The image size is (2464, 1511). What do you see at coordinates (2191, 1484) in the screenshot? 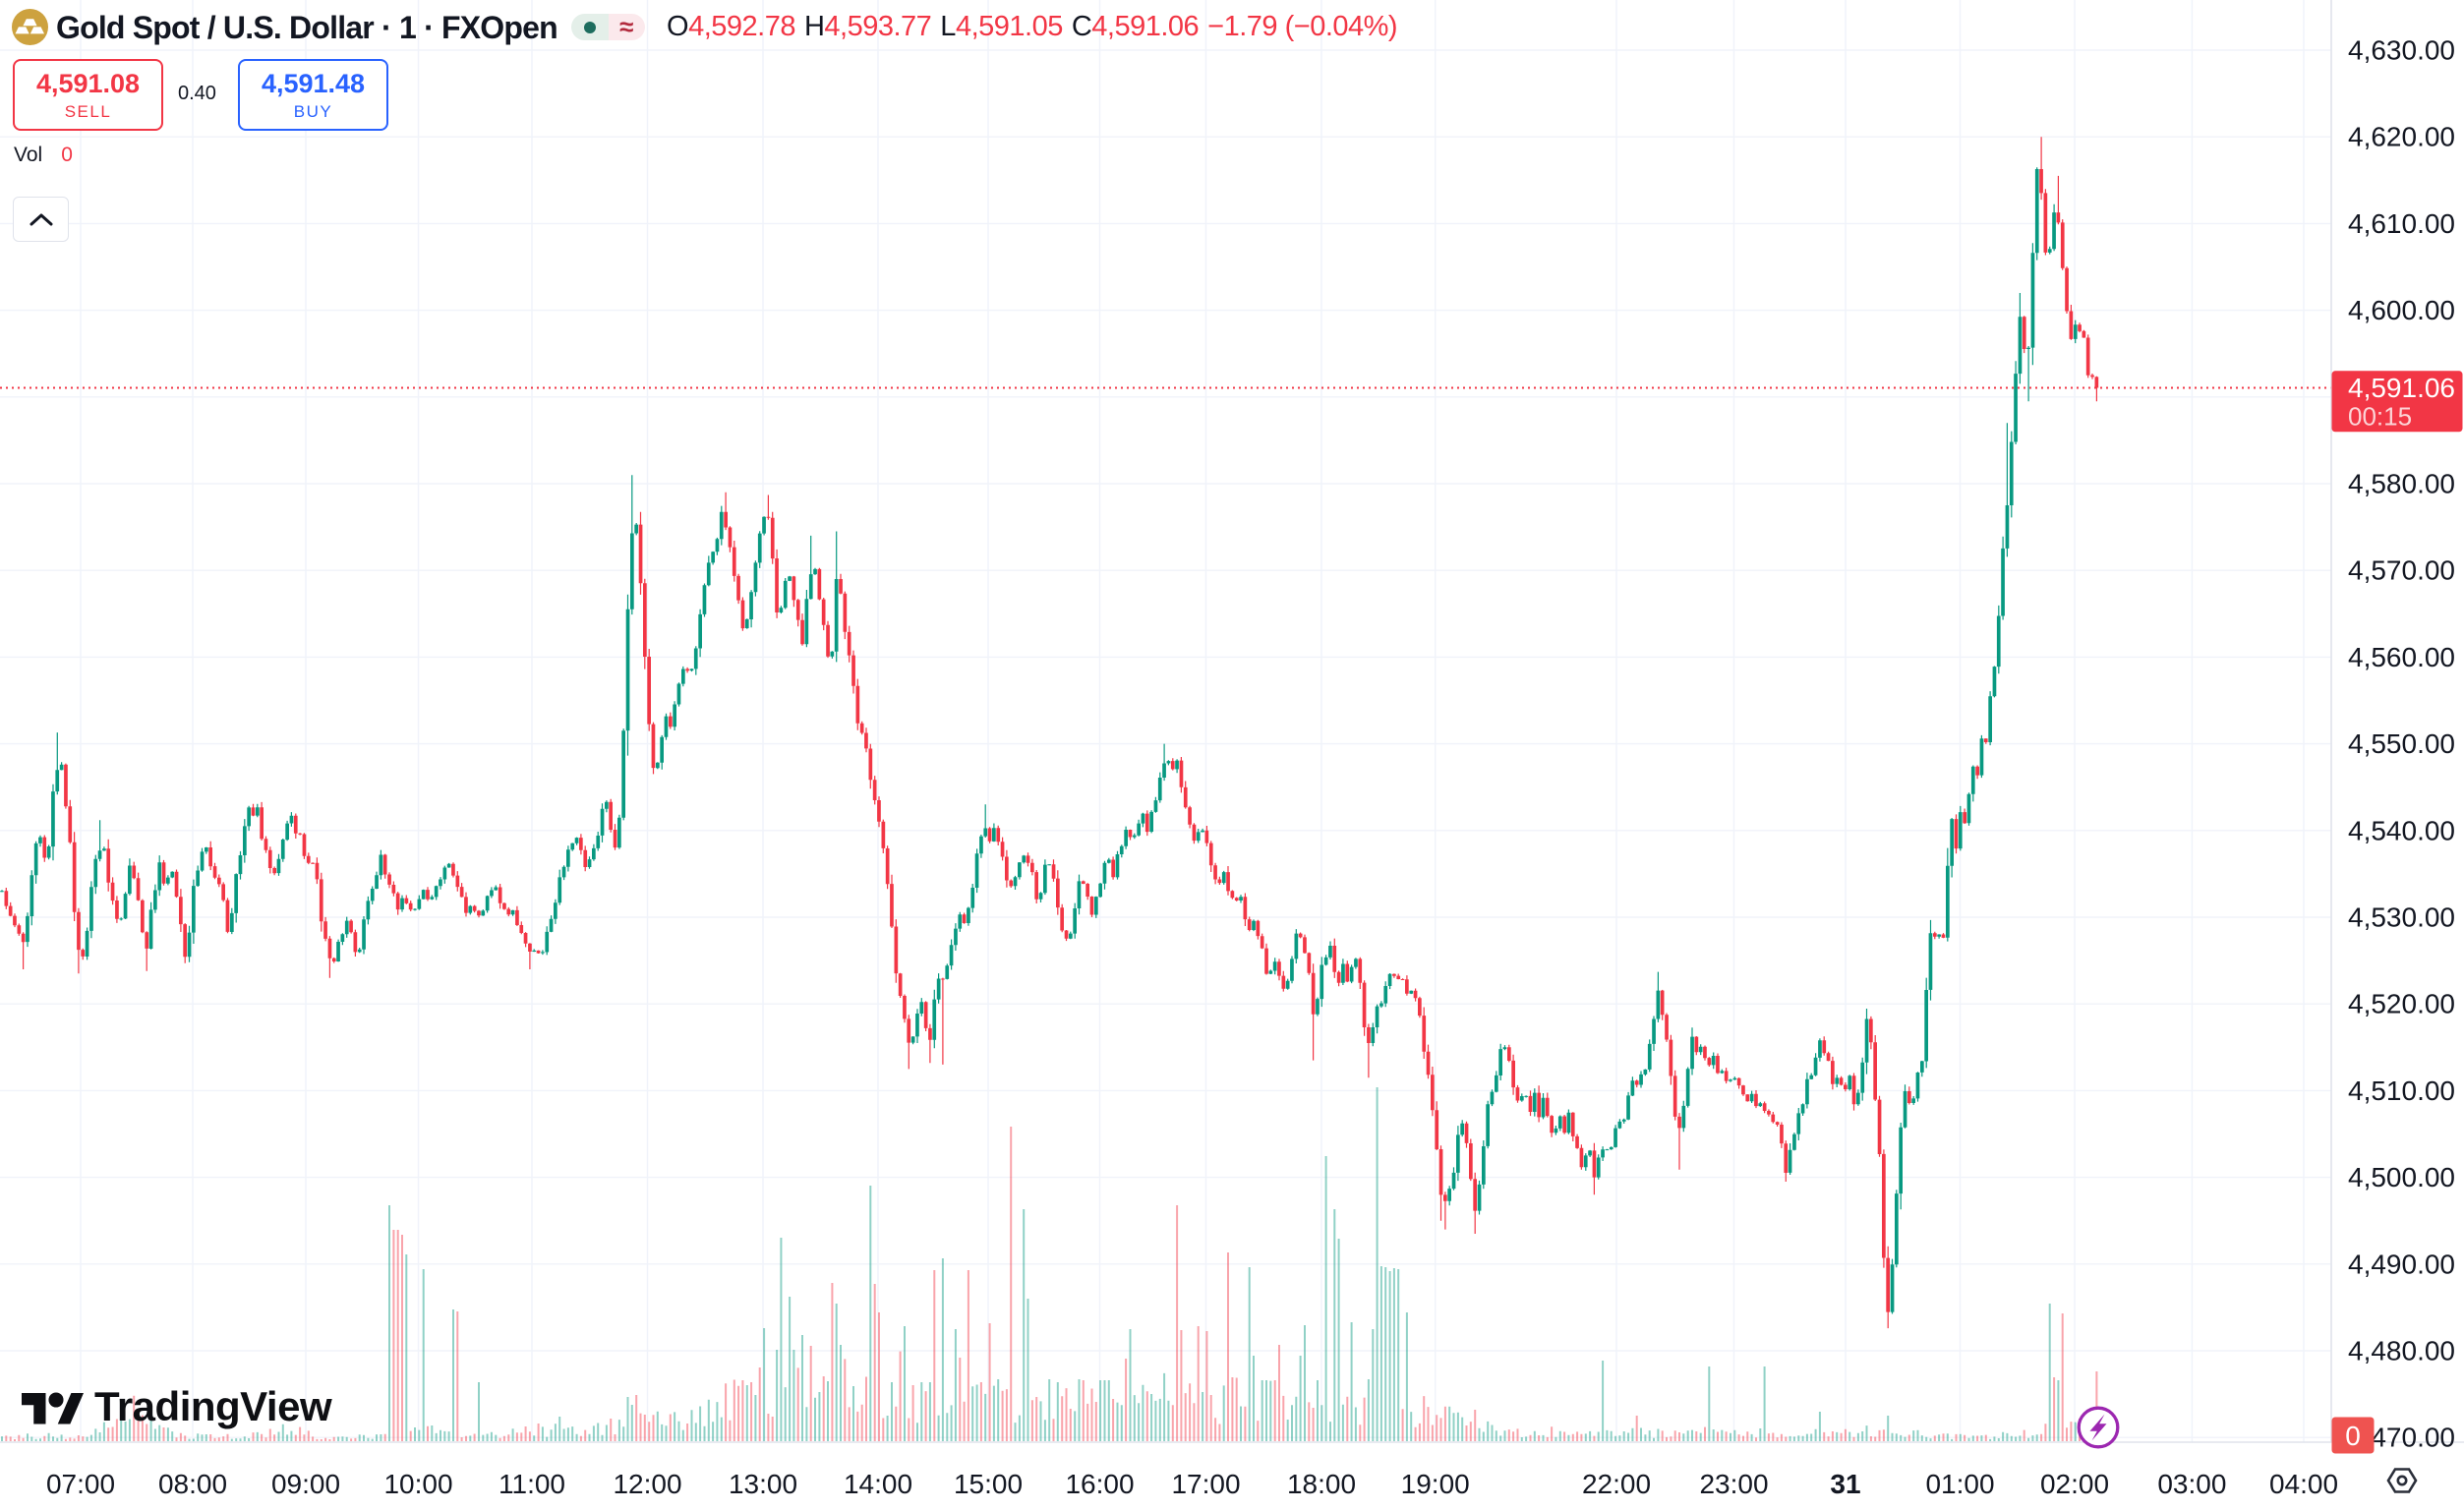
I see `svg-text: 03:00` at bounding box center [2191, 1484].